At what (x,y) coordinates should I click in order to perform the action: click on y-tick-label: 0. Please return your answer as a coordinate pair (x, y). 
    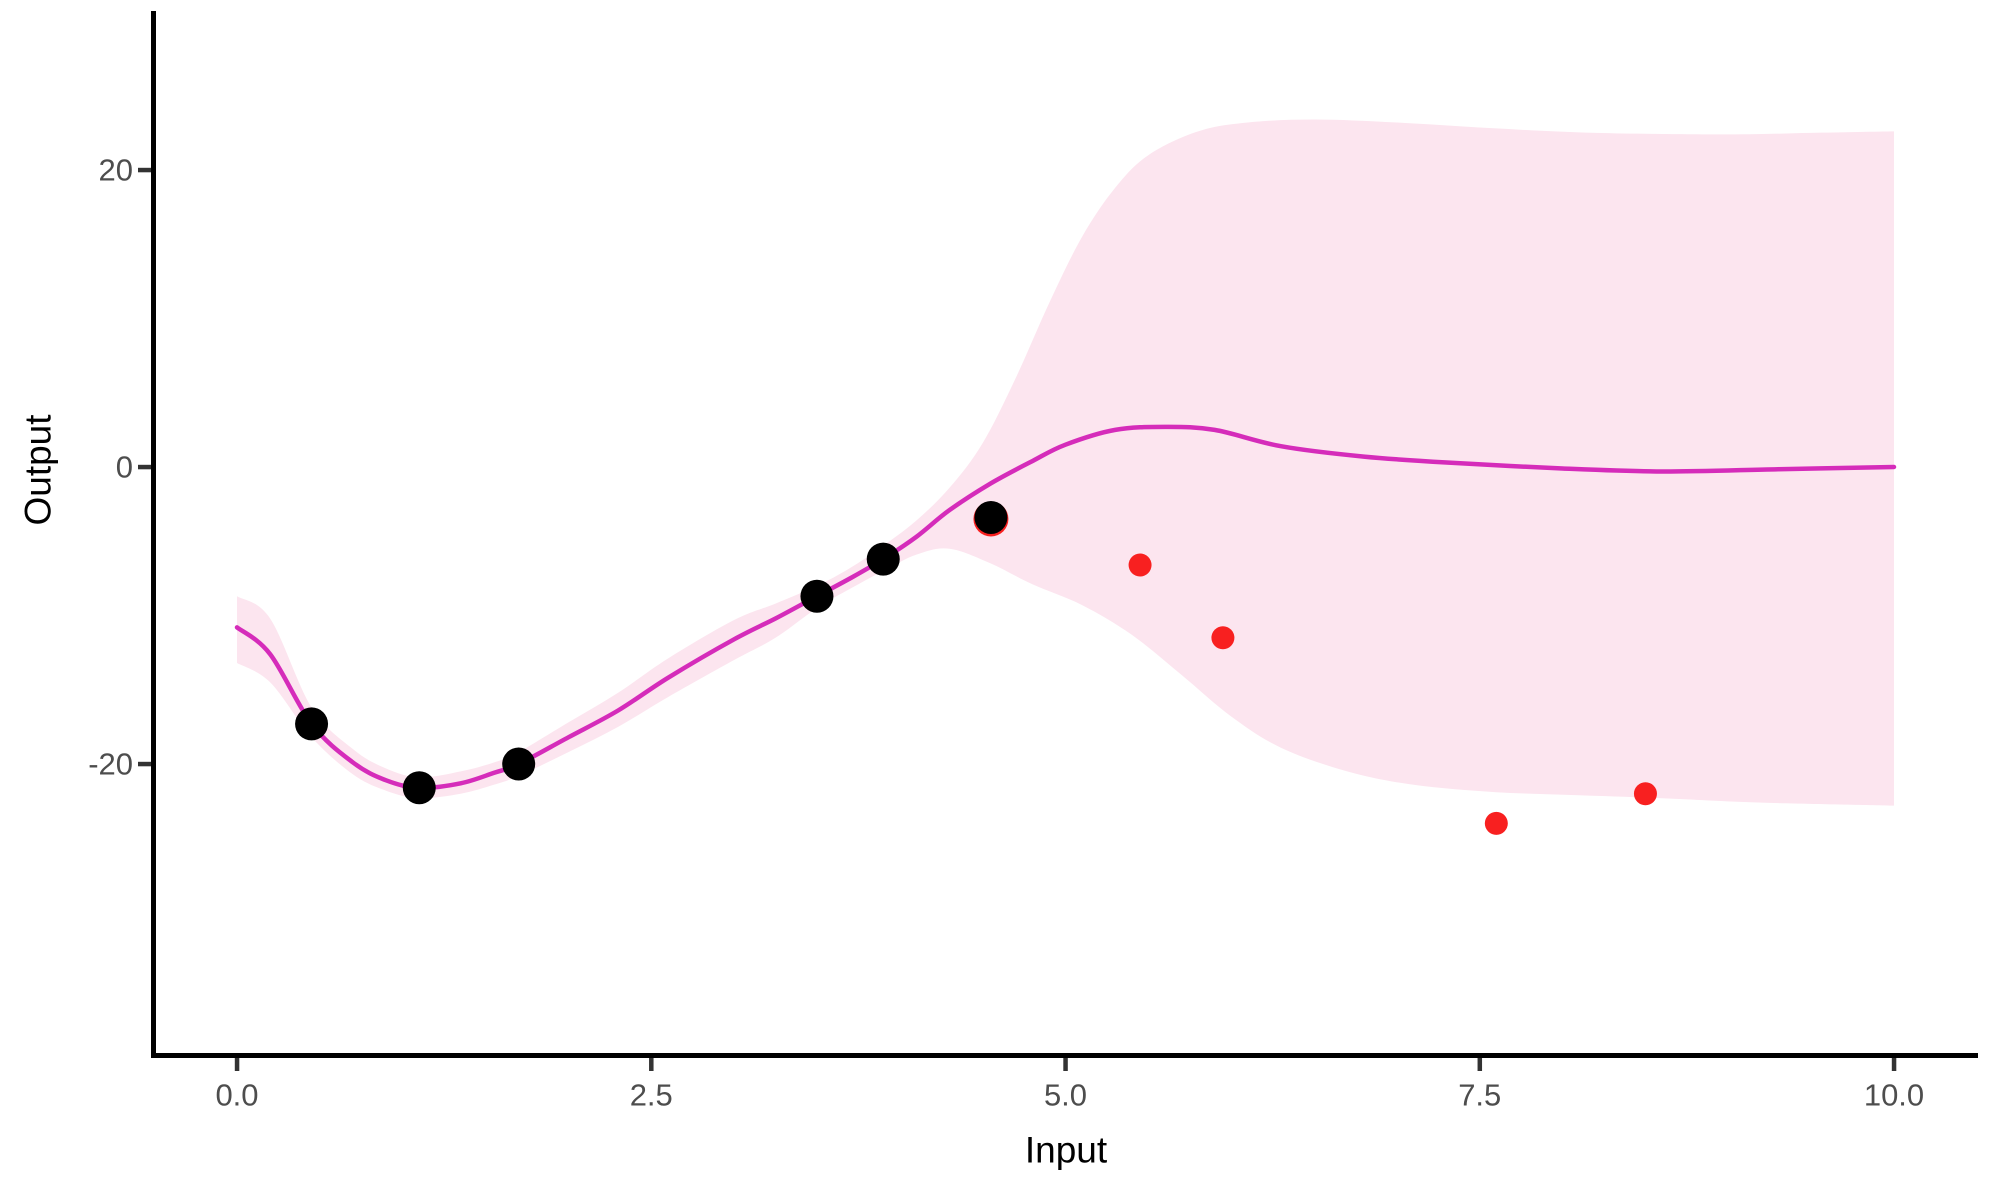
    Looking at the image, I should click on (124, 467).